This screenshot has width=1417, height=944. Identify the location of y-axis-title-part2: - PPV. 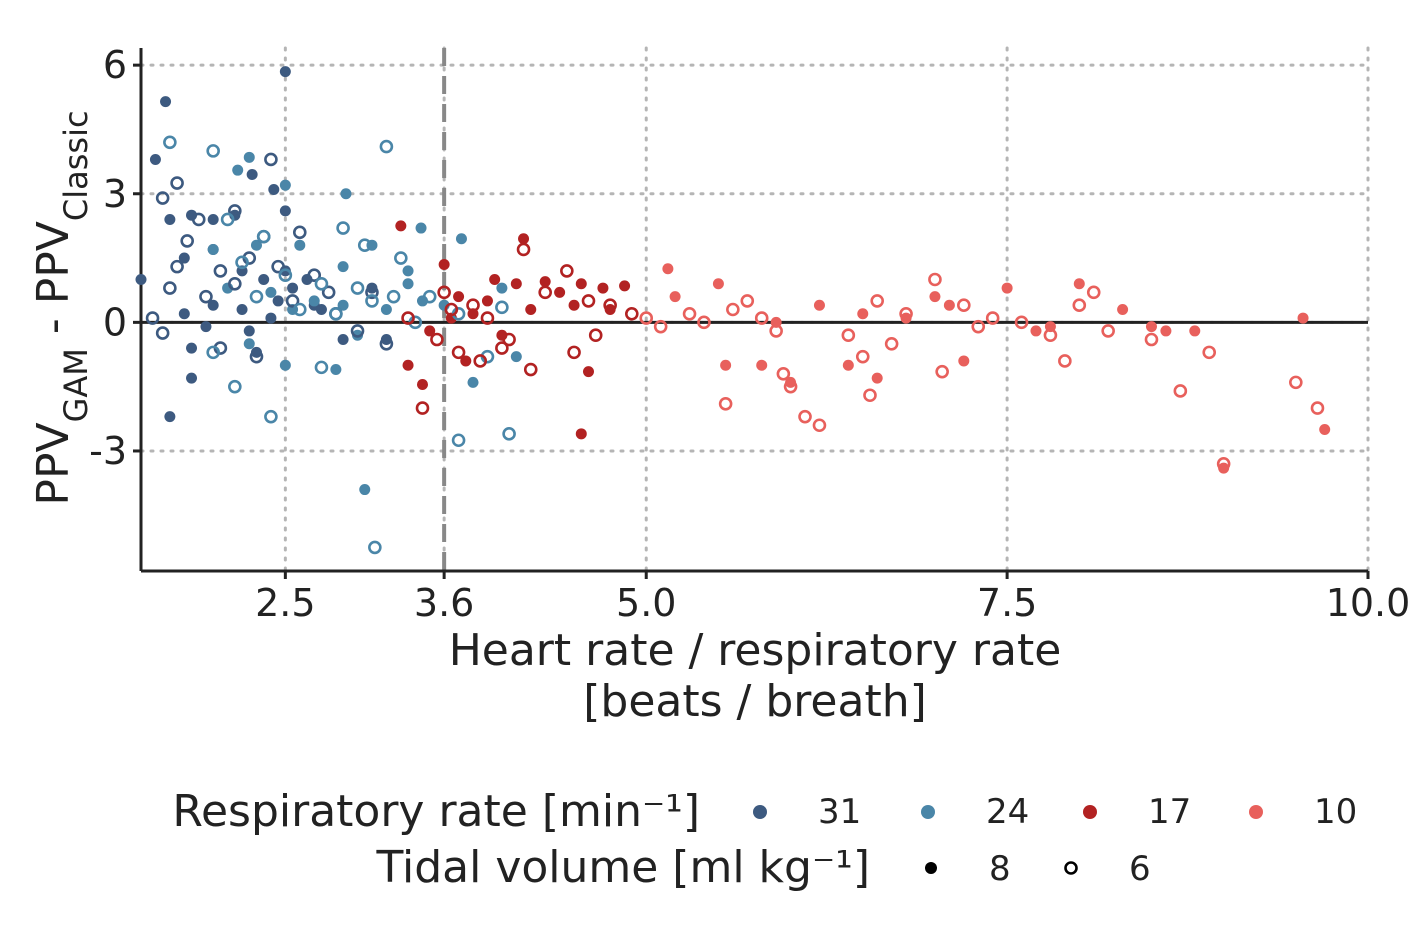
(53, 284).